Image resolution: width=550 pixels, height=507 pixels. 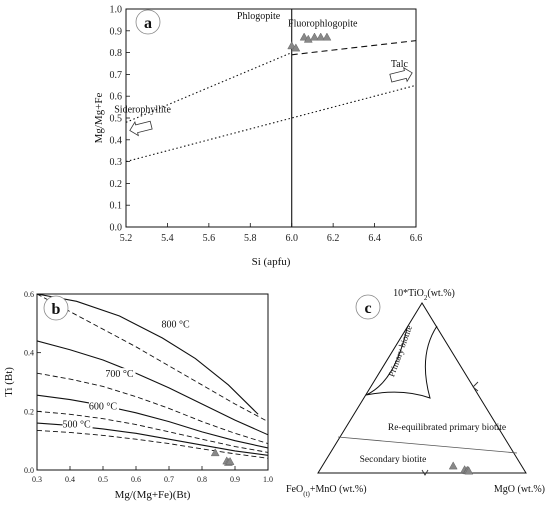 I want to click on annotation-a: Siderophyllite, so click(x=142, y=110).